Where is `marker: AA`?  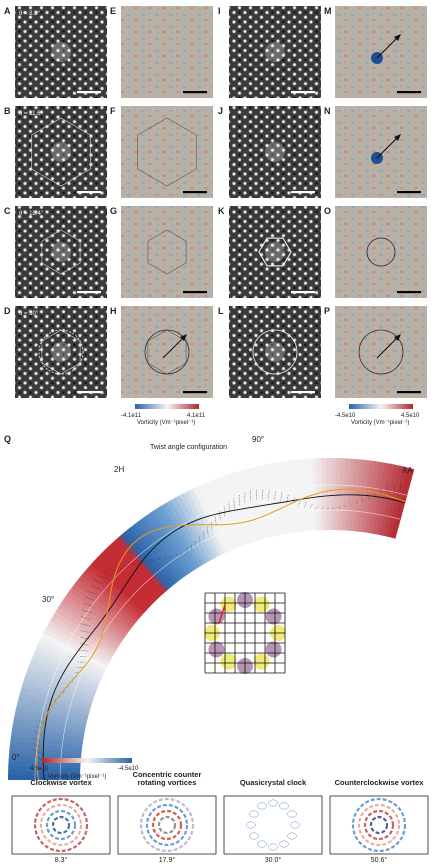 marker: AA is located at coordinates (407, 470).